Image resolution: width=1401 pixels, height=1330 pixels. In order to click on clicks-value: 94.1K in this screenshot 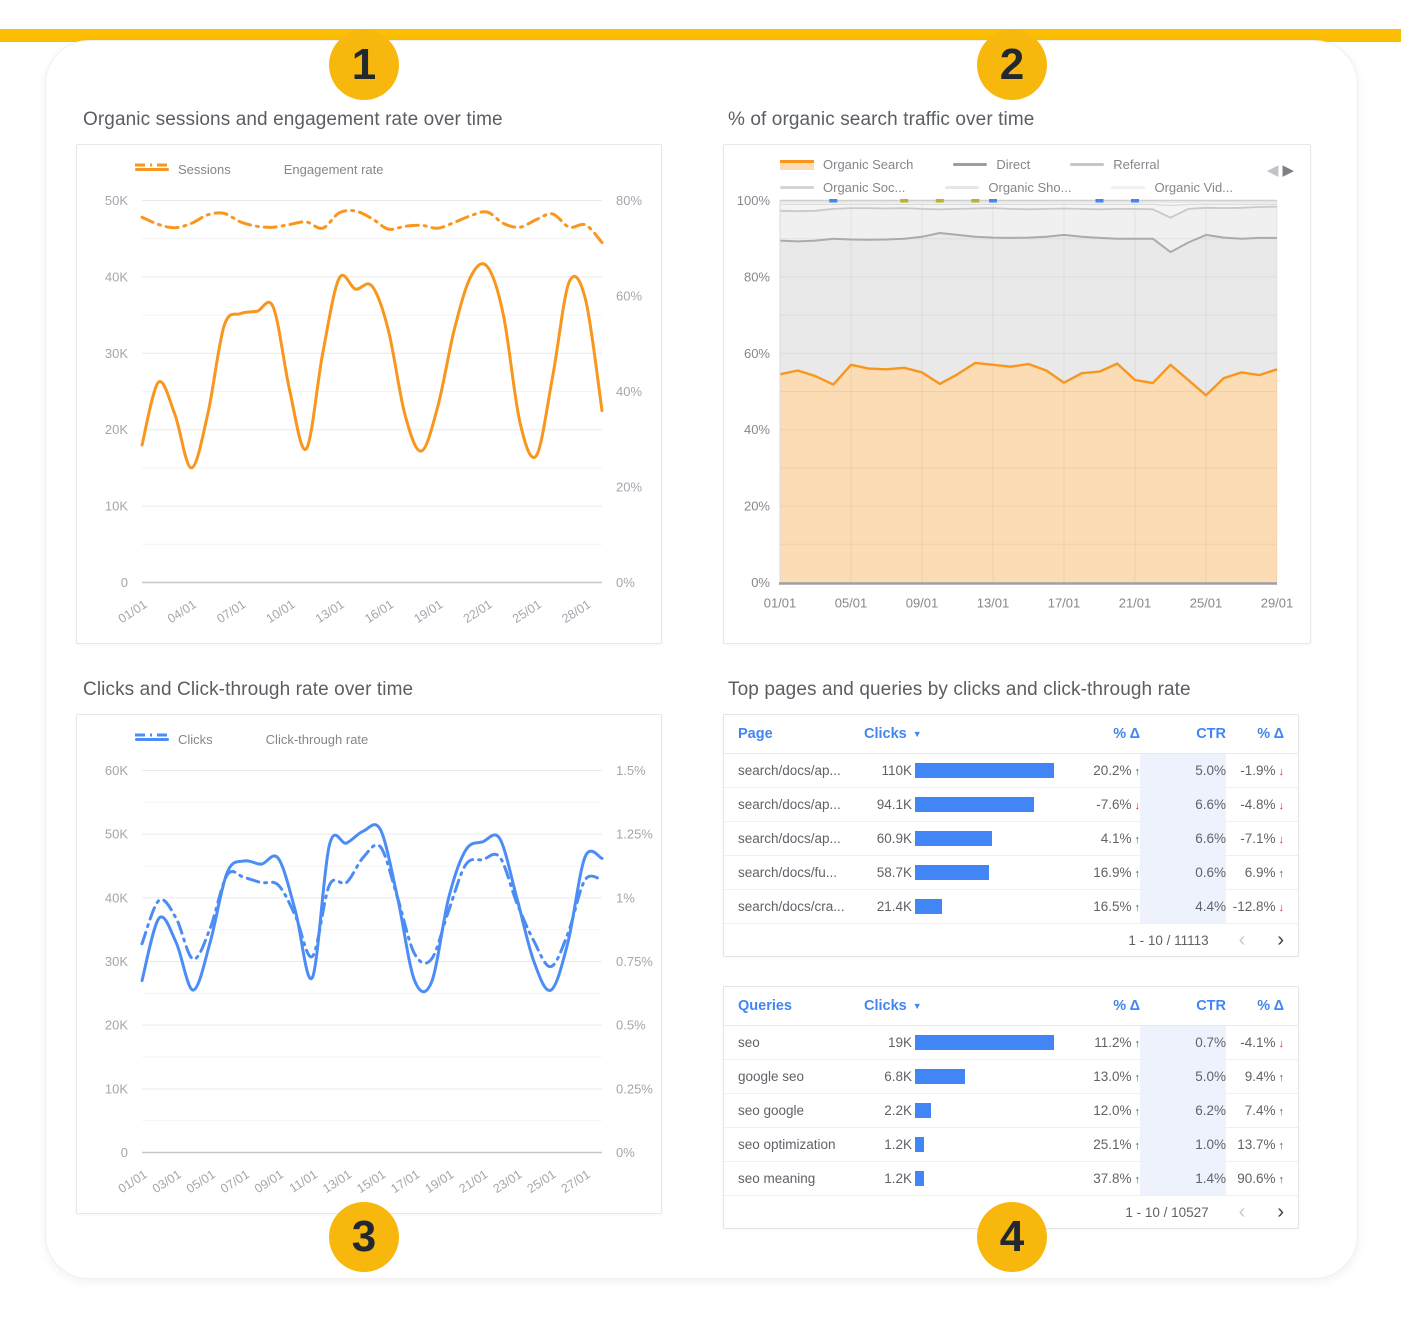, I will do `click(894, 804)`.